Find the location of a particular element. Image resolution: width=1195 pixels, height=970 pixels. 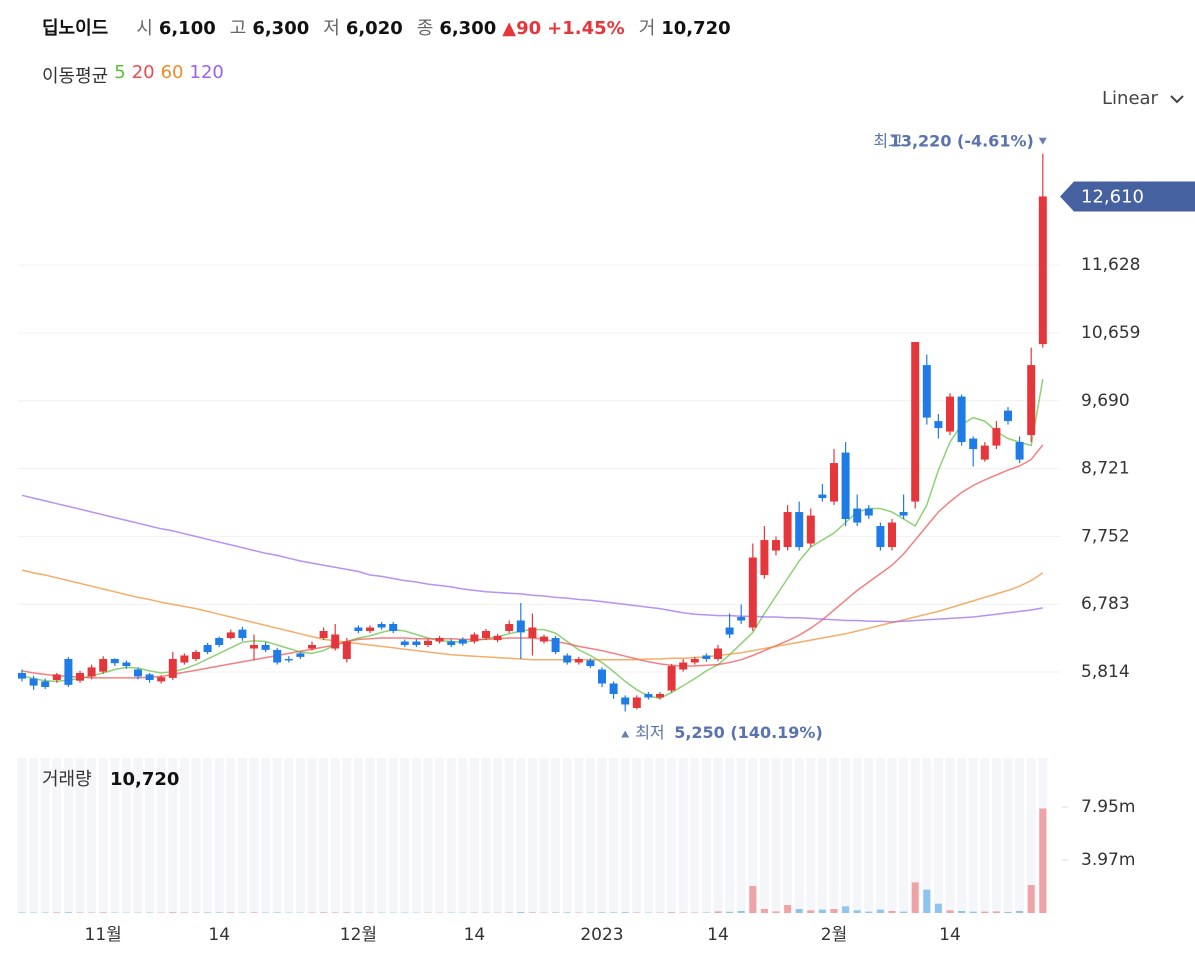

change: ▲90 is located at coordinates (522, 28).